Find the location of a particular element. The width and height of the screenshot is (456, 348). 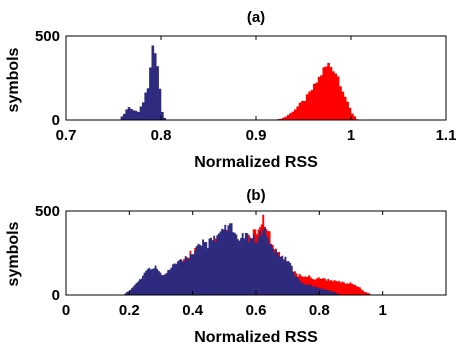

panel-a-bars is located at coordinates (239, 82).